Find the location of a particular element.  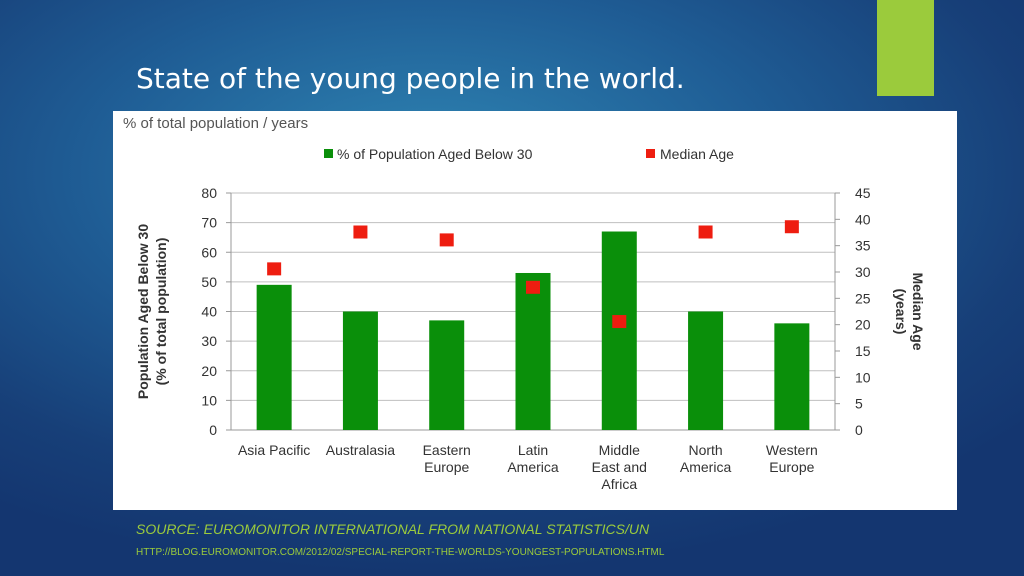

x-tick-label: Asia Pacific is located at coordinates (274, 450).